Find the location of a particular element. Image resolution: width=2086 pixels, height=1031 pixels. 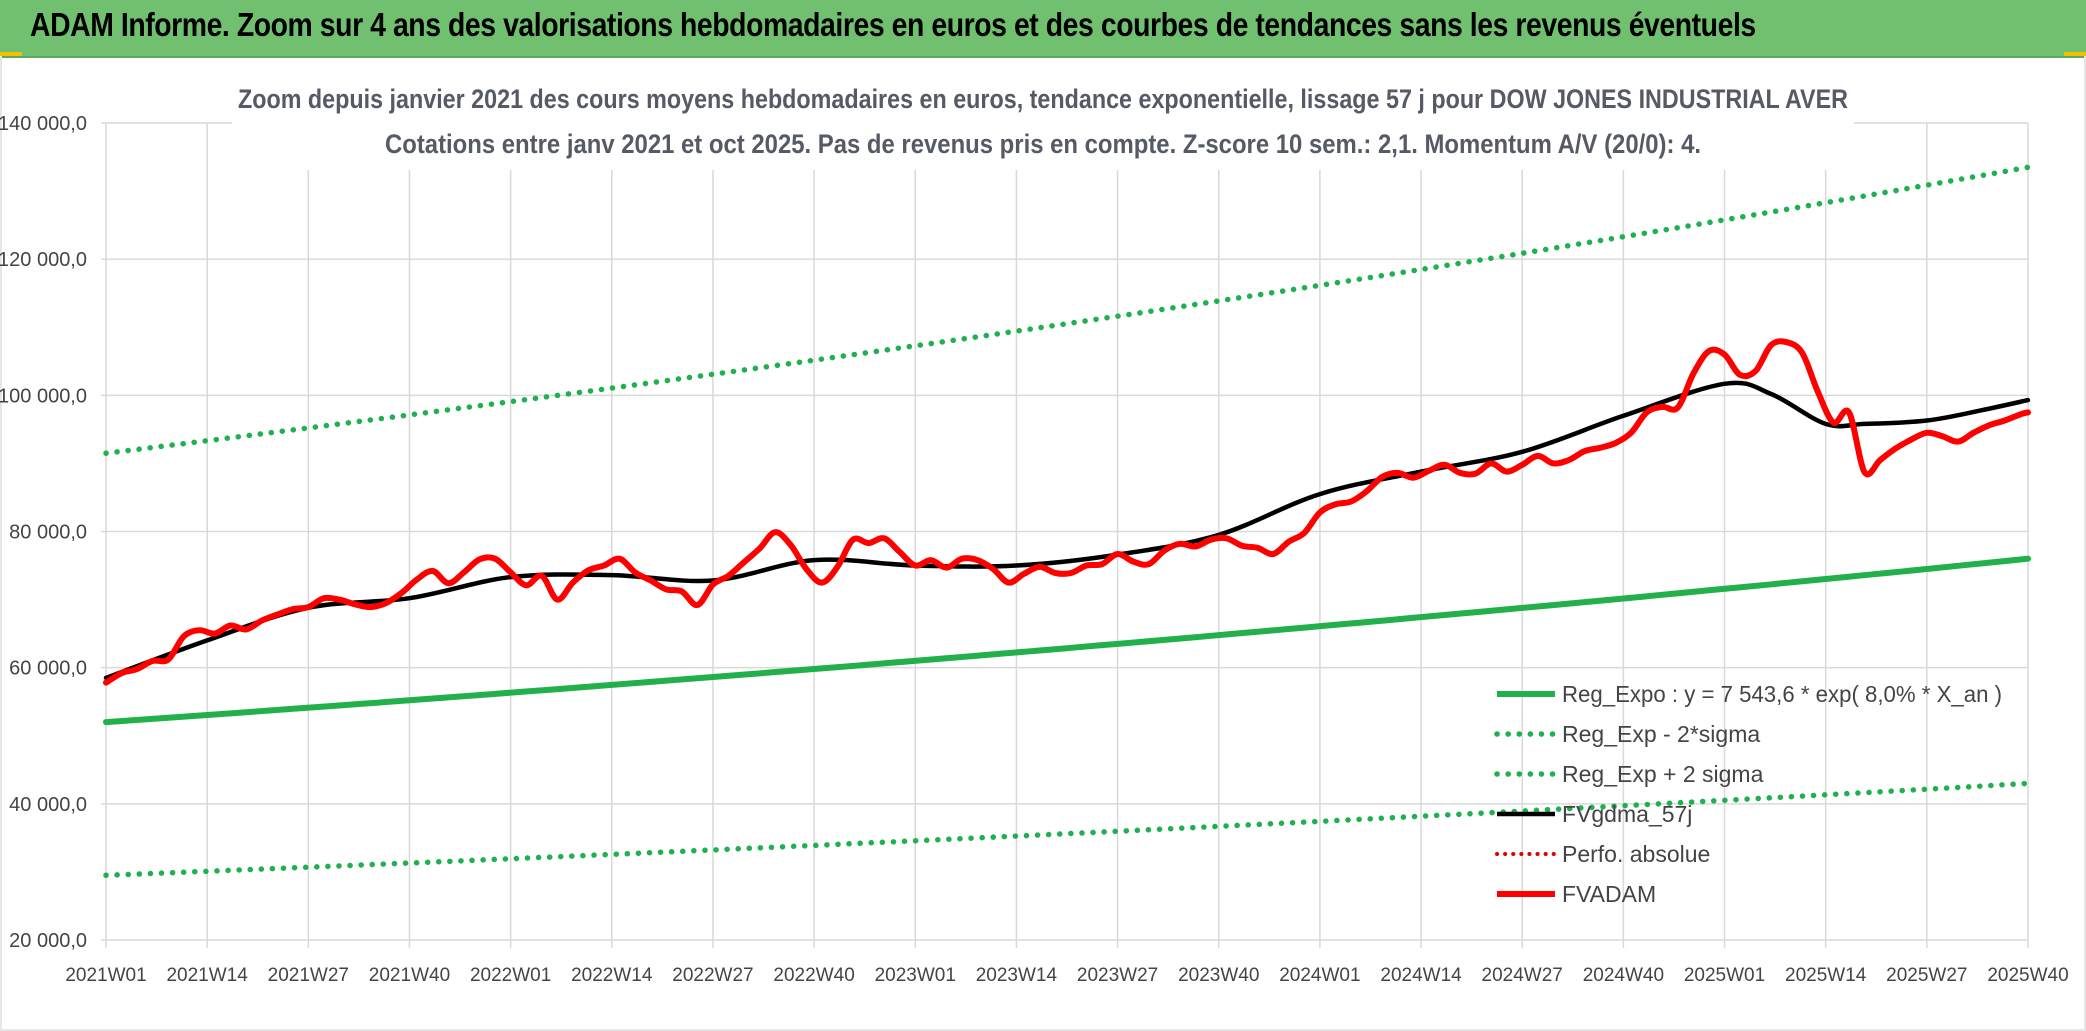

x-tick-label: 2022W14 is located at coordinates (612, 975).